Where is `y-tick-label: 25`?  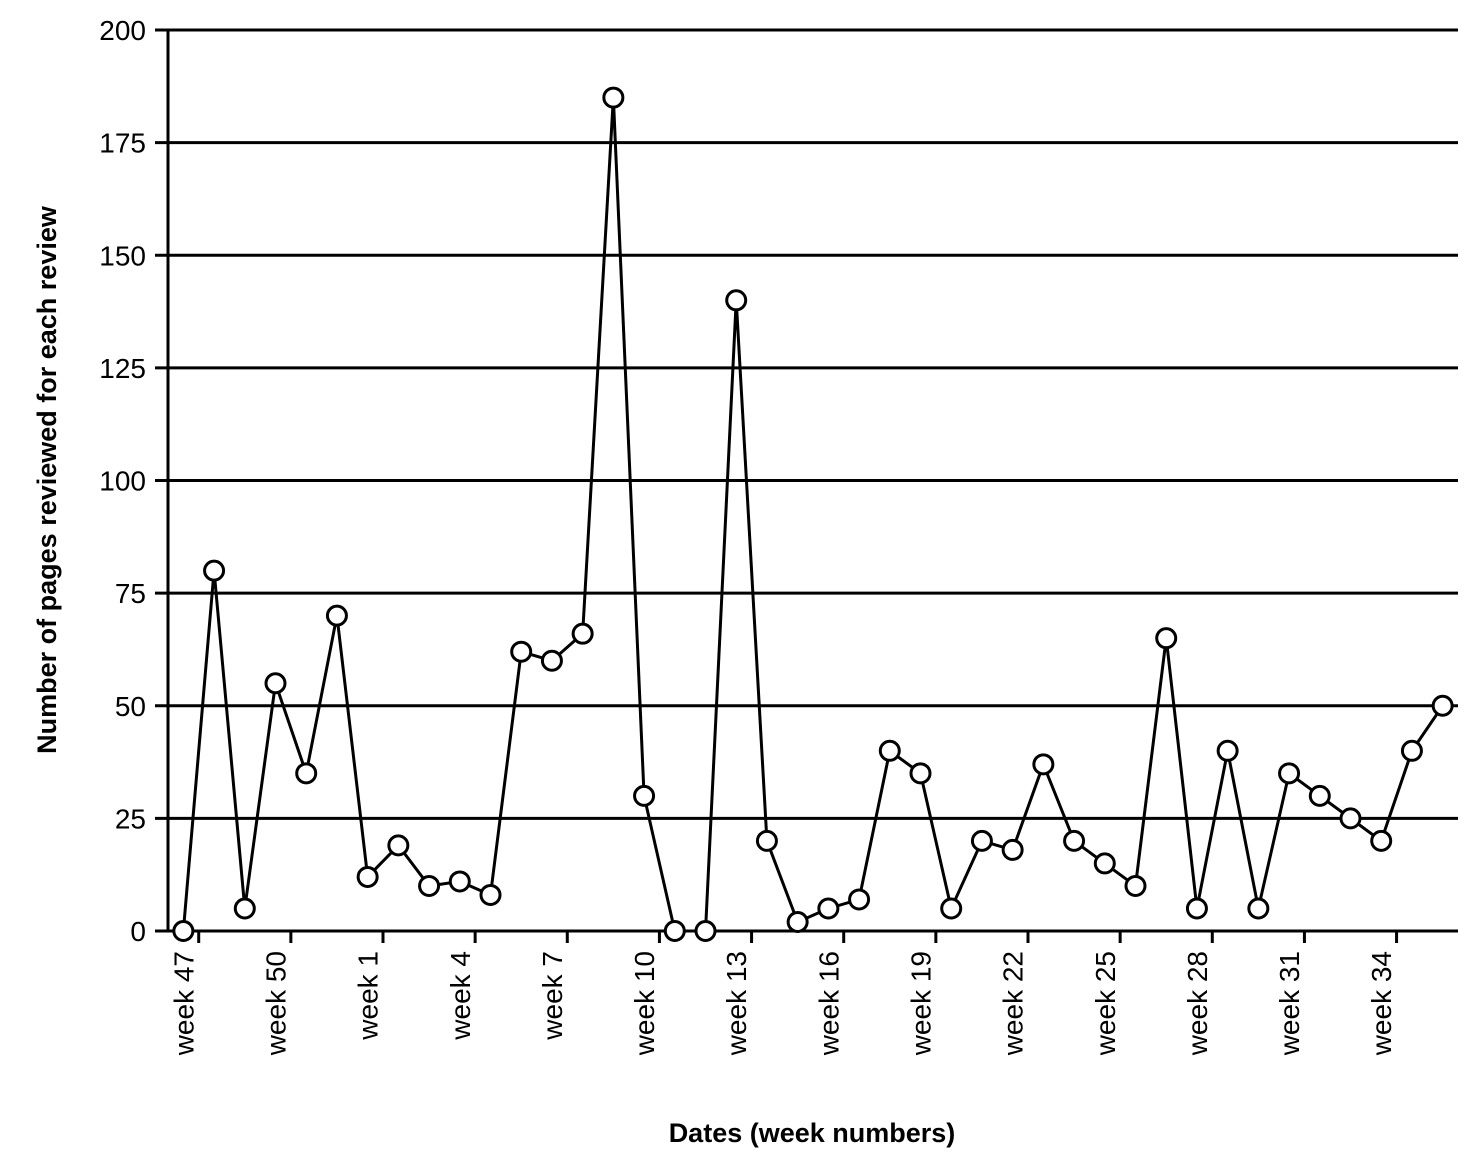
y-tick-label: 25 is located at coordinates (130, 818).